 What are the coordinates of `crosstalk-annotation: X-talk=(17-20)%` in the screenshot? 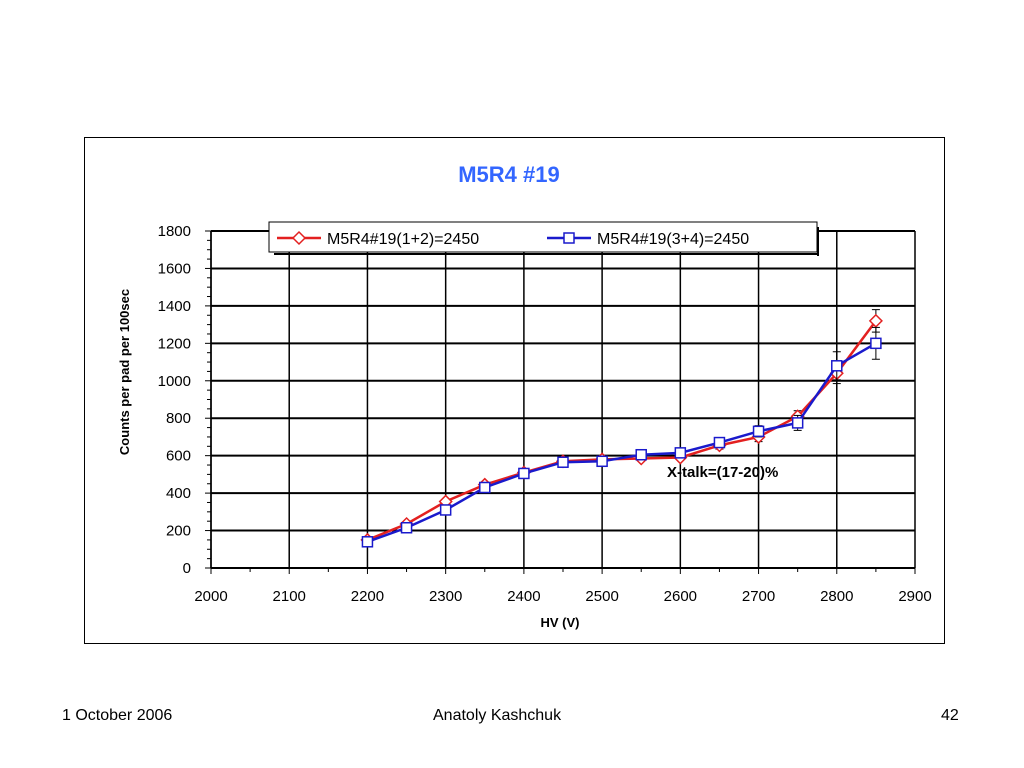 It's located at (722, 472).